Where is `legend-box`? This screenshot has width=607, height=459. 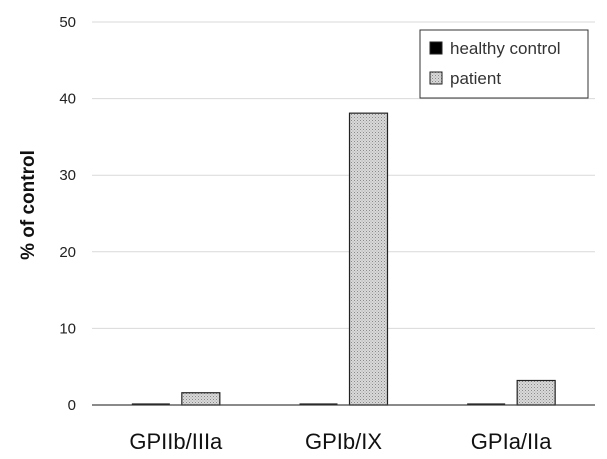 legend-box is located at coordinates (504, 64).